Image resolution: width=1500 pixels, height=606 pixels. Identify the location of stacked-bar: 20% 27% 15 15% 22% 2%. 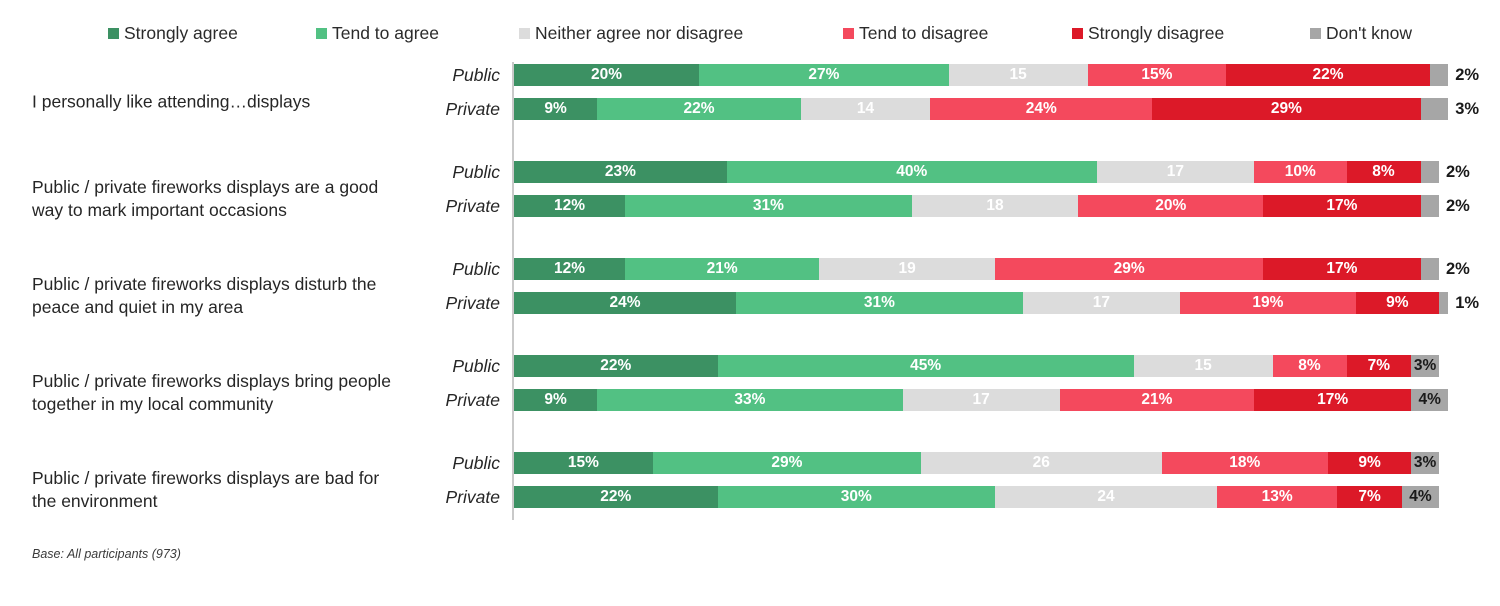
(996, 75).